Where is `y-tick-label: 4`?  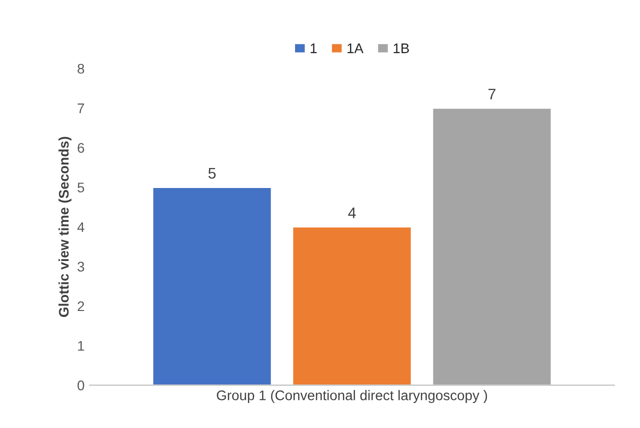
y-tick-label: 4 is located at coordinates (80, 227).